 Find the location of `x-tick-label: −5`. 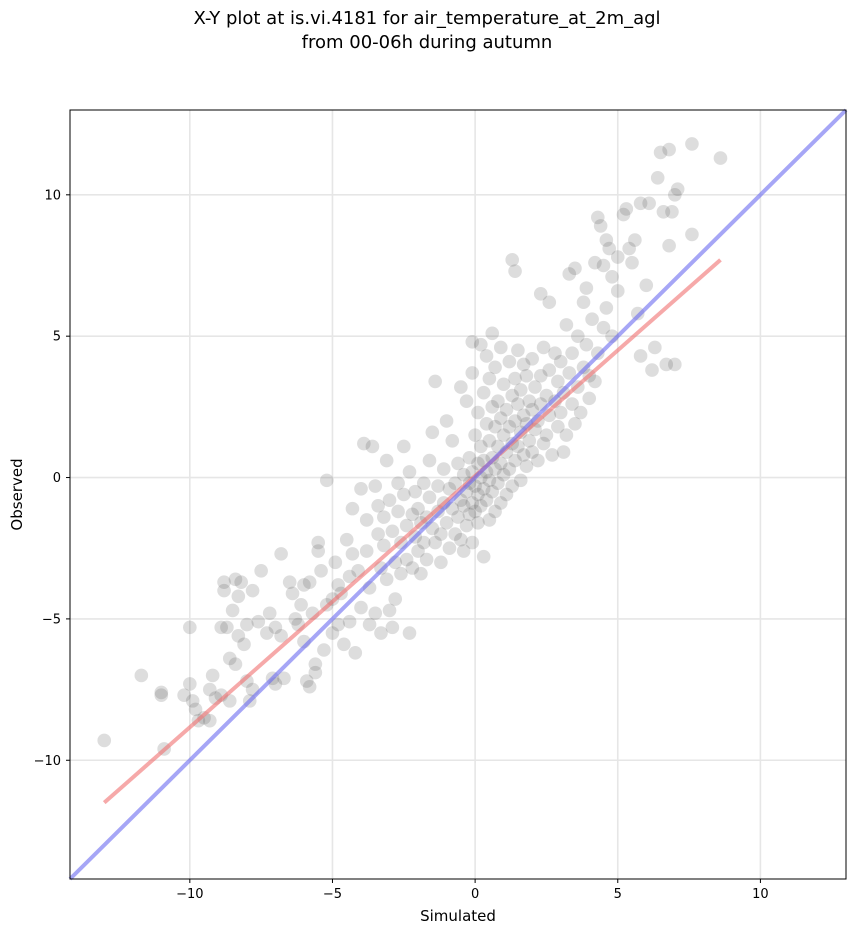

x-tick-label: −5 is located at coordinates (332, 894).